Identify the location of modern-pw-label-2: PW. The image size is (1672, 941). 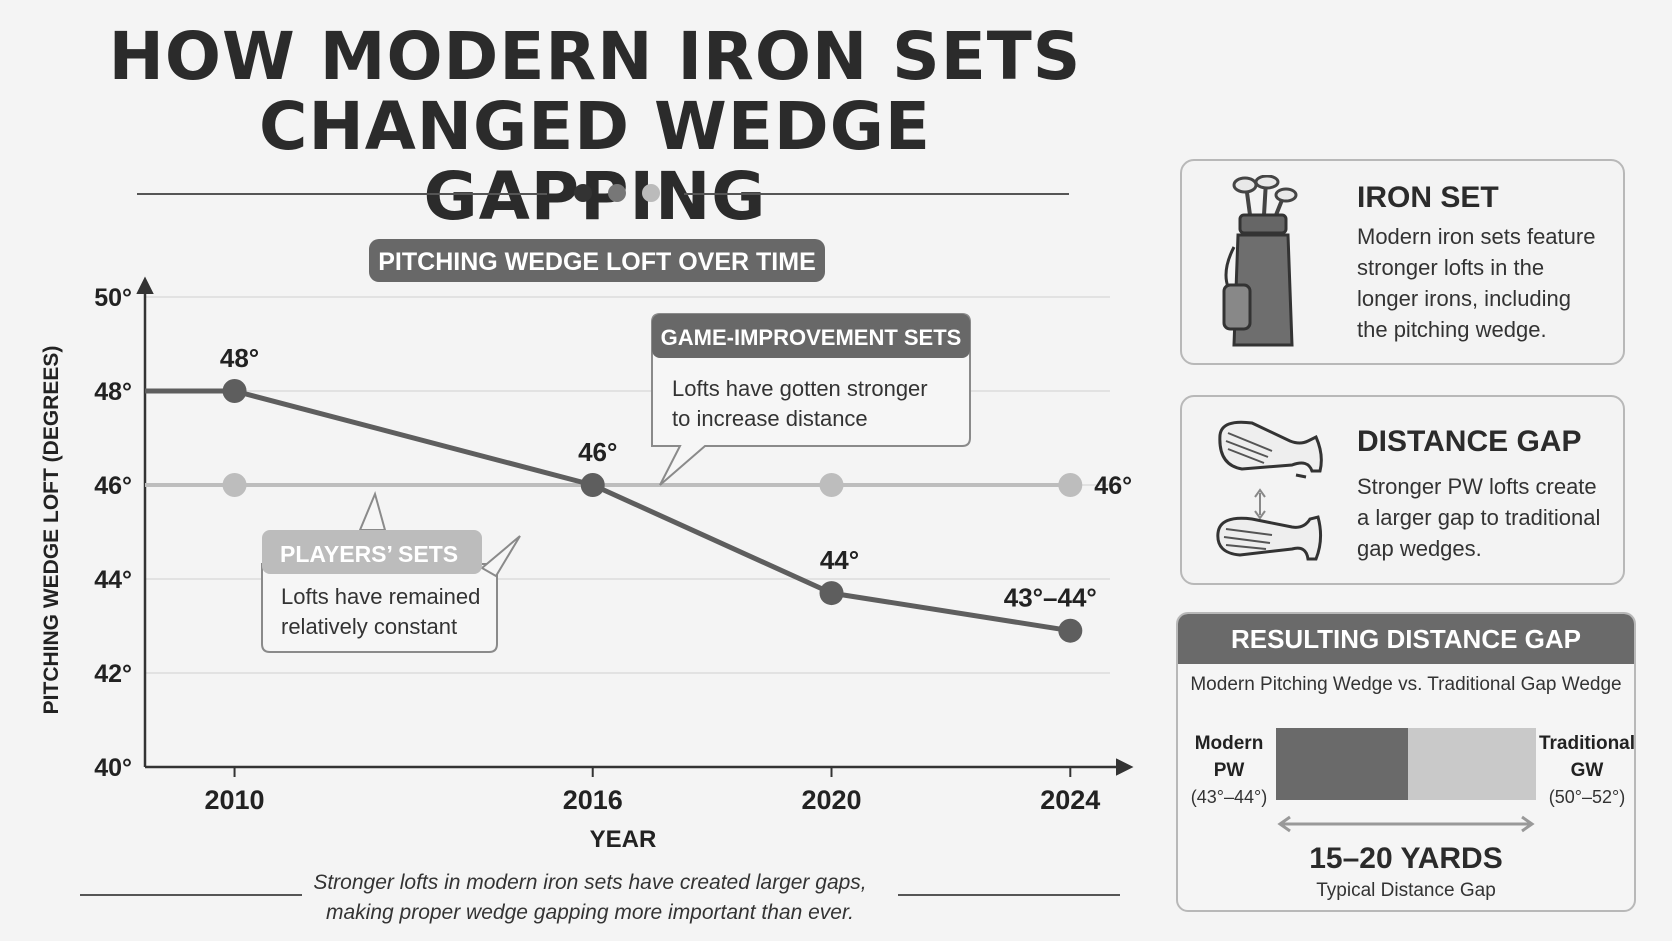
(1229, 770).